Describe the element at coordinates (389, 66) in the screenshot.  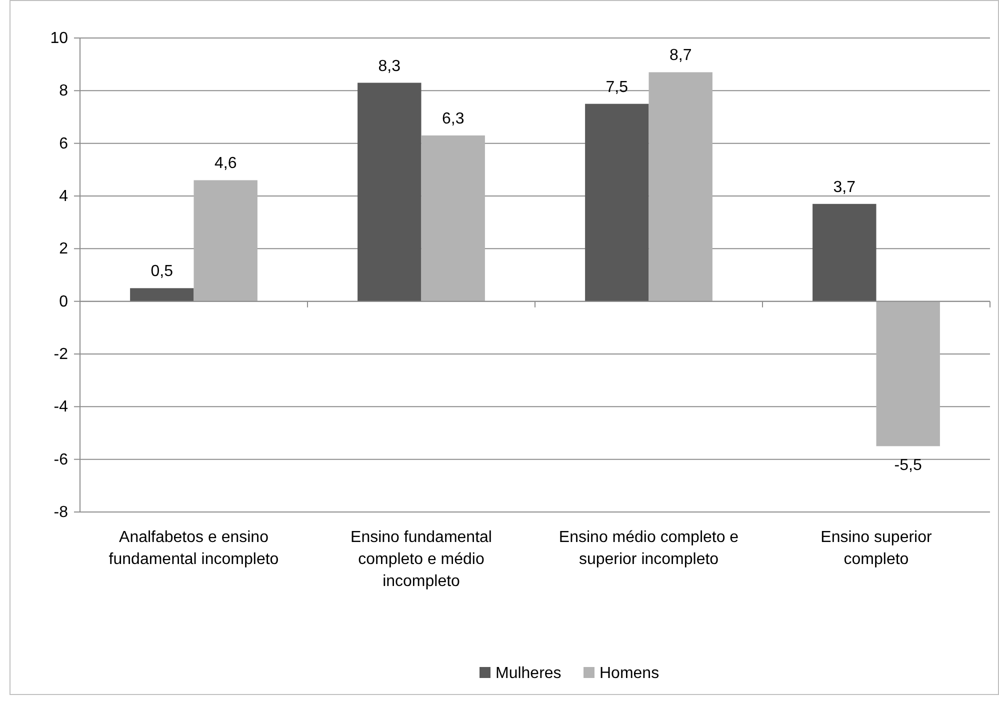
I see `data-label: 8,3` at that location.